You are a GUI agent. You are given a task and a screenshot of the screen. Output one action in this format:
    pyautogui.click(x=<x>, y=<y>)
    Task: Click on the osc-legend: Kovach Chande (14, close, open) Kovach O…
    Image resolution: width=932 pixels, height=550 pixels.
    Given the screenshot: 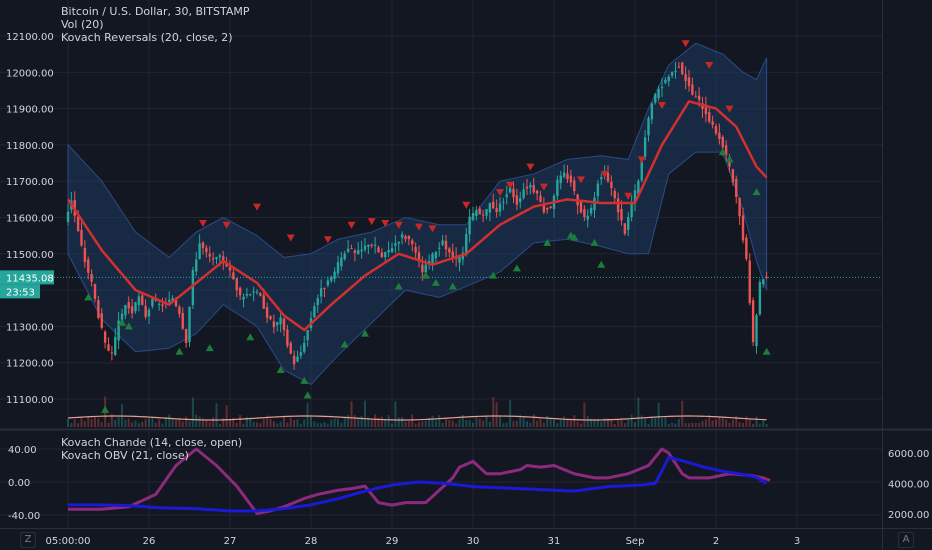 What is the action you would take?
    pyautogui.click(x=151, y=449)
    